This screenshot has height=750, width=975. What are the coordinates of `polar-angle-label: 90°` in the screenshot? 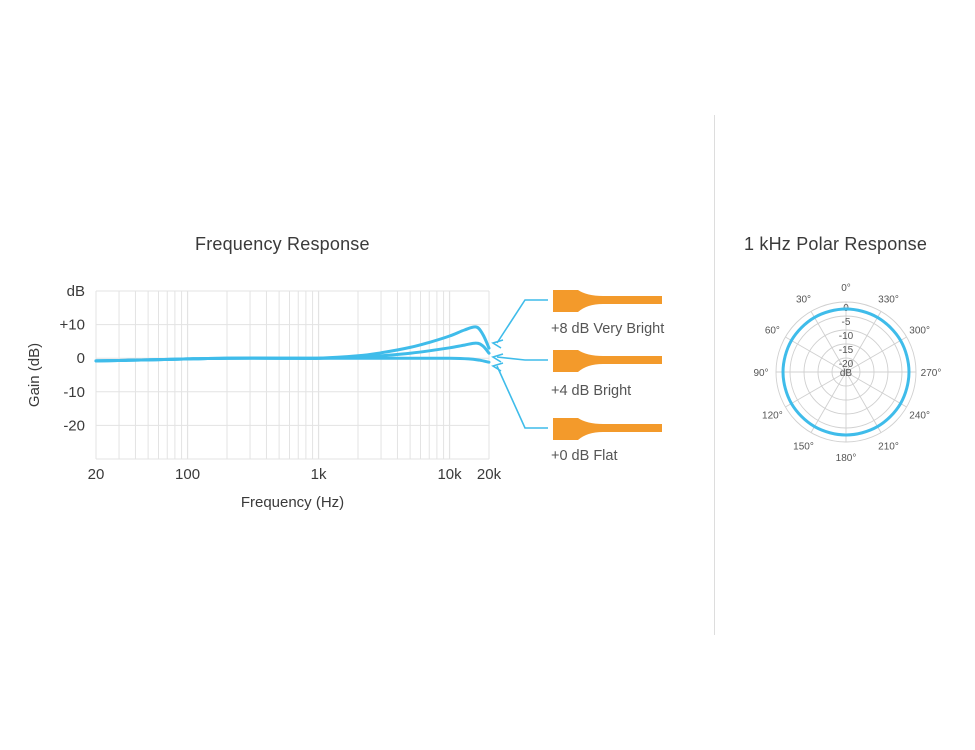 It's located at (760, 373).